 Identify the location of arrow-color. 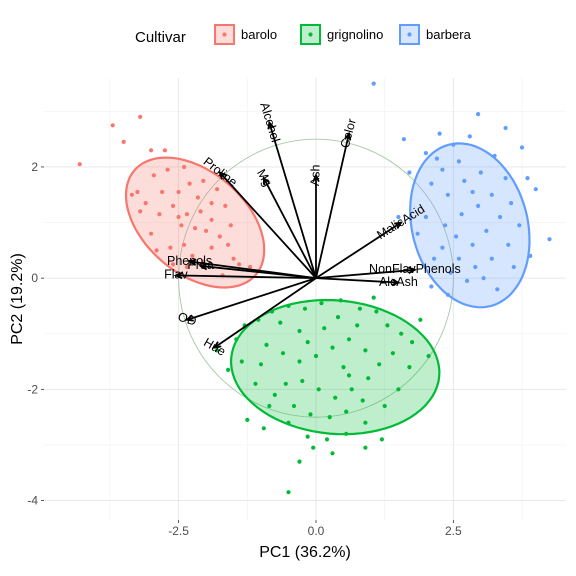
(332, 206).